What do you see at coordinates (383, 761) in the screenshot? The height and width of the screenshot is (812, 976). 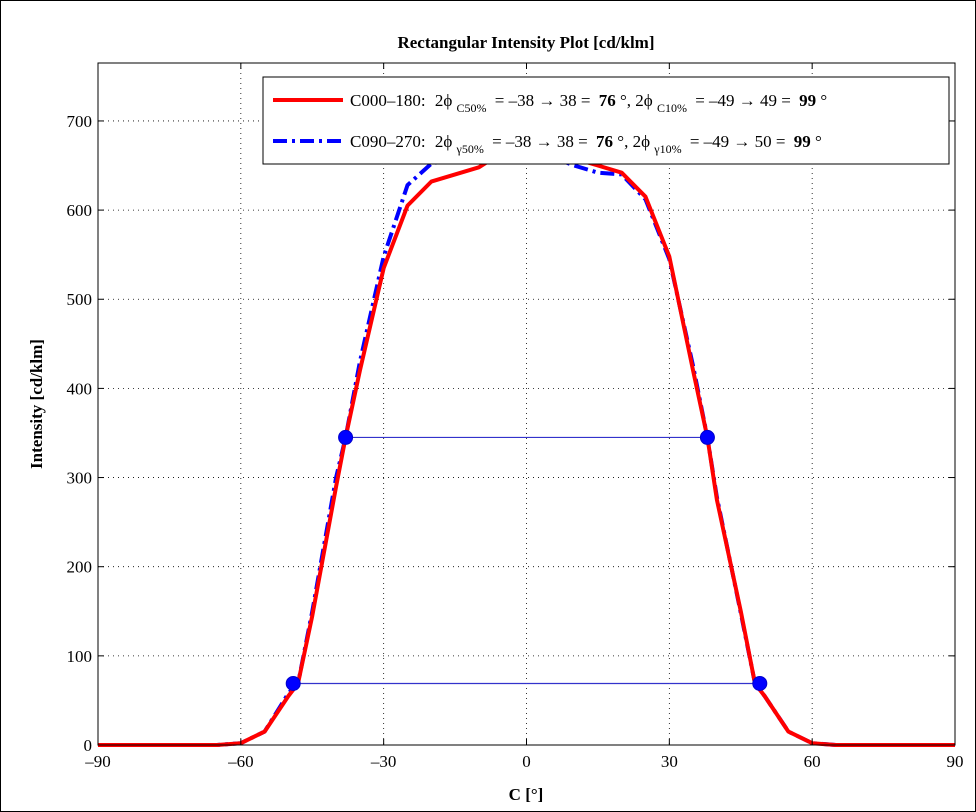 I see `x-tick-label: –30` at bounding box center [383, 761].